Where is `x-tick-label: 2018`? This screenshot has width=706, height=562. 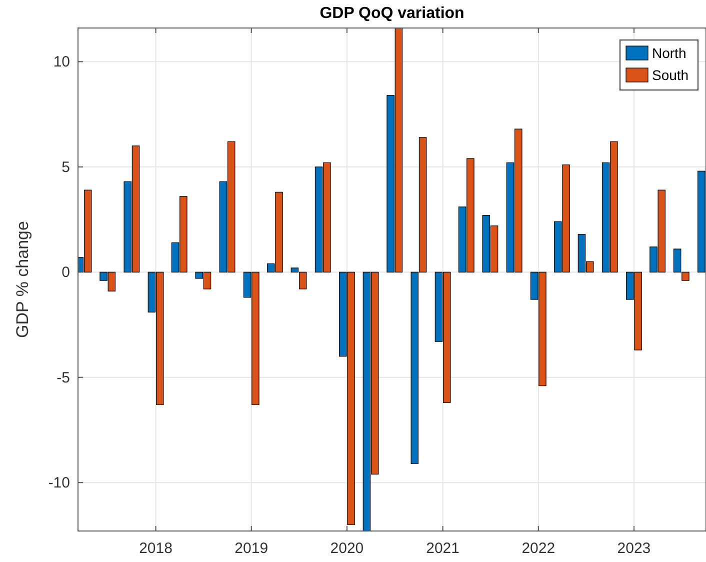
x-tick-label: 2018 is located at coordinates (155, 548).